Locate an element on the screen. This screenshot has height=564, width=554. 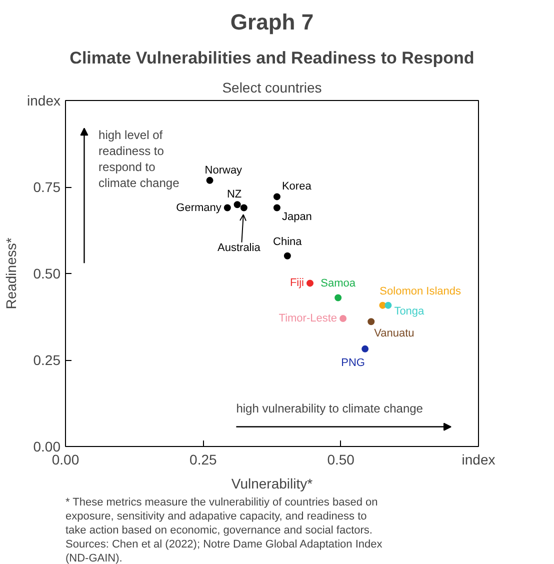
annotation: high level of readiness to respond to climate change is located at coordinates (139, 159).